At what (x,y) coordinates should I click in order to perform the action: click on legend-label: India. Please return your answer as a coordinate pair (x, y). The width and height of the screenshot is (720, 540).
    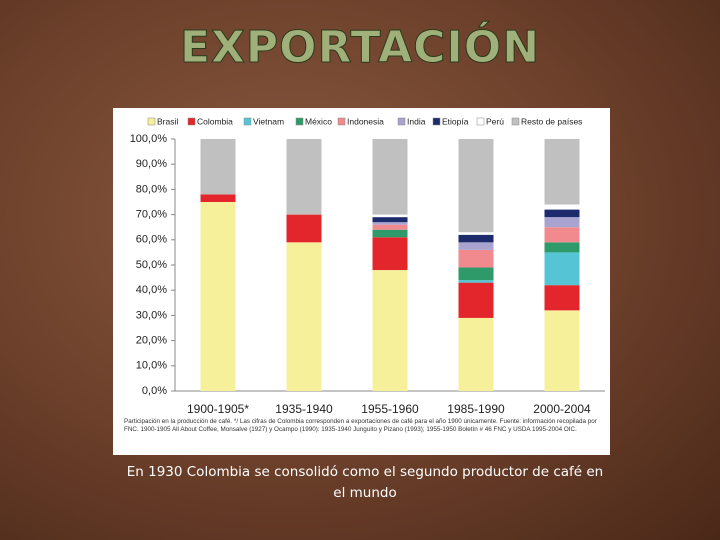
    Looking at the image, I should click on (416, 121).